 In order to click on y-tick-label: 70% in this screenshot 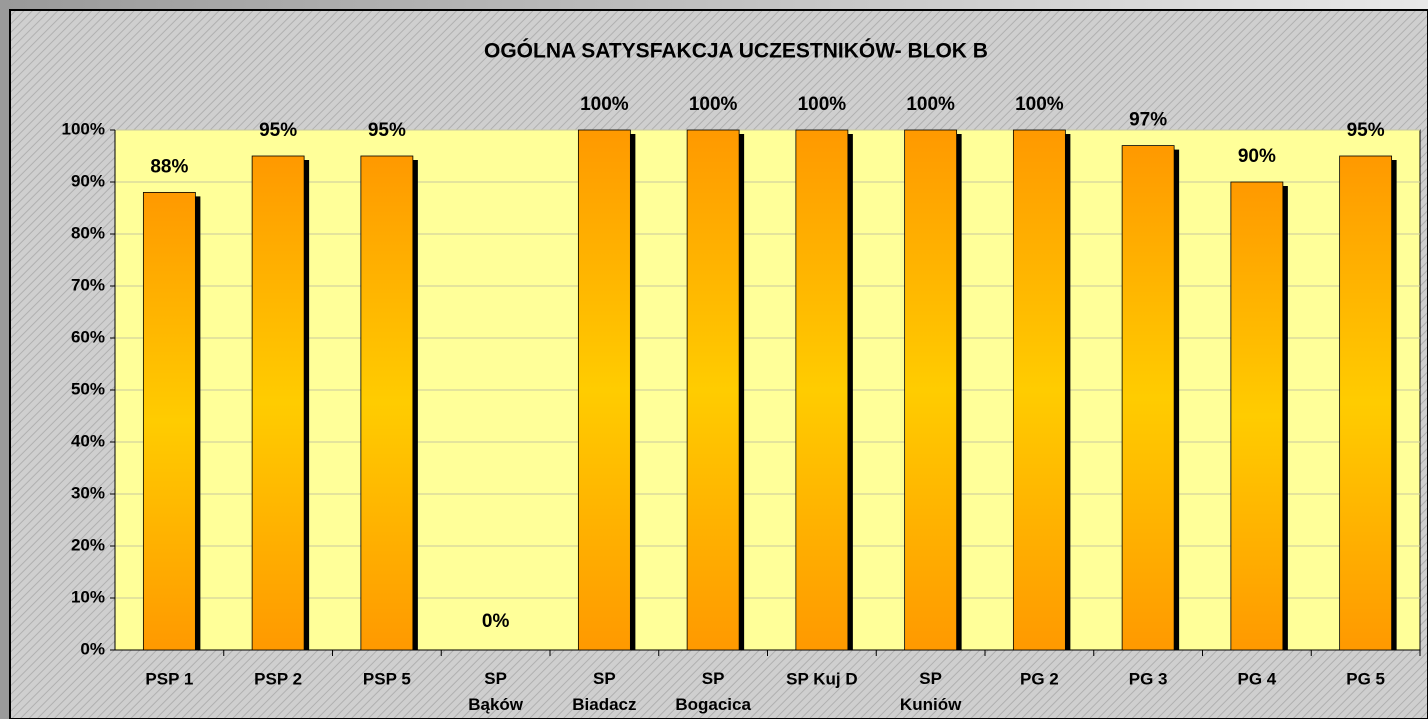, I will do `click(88, 284)`.